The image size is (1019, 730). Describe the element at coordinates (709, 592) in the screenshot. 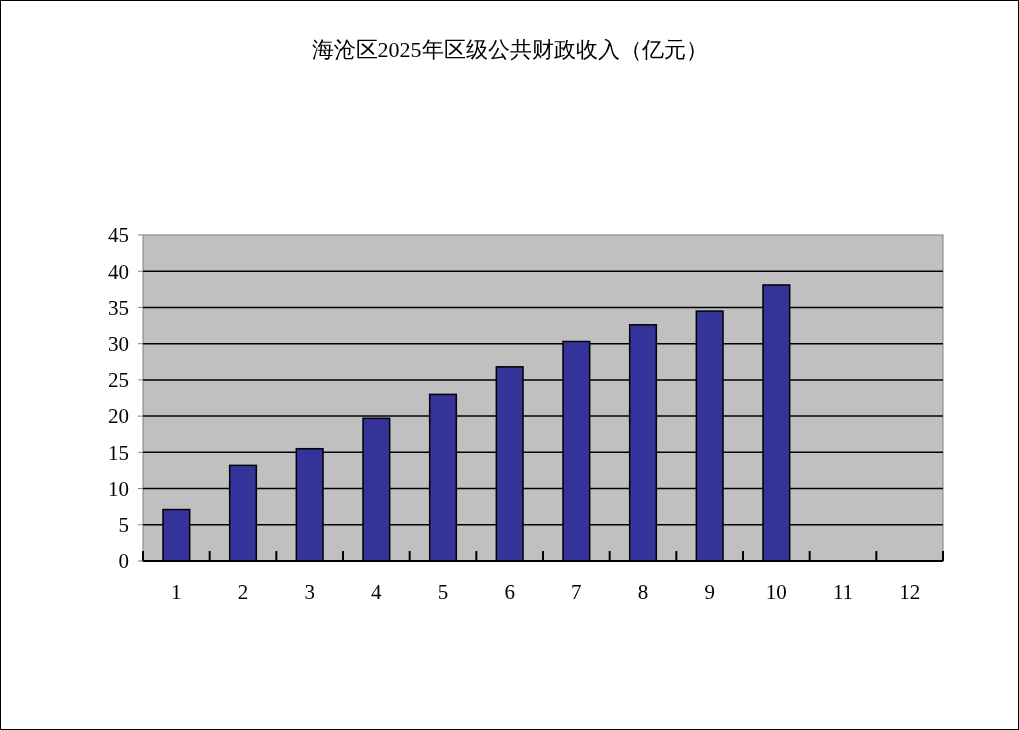

I see `x-tick-label: 9` at that location.